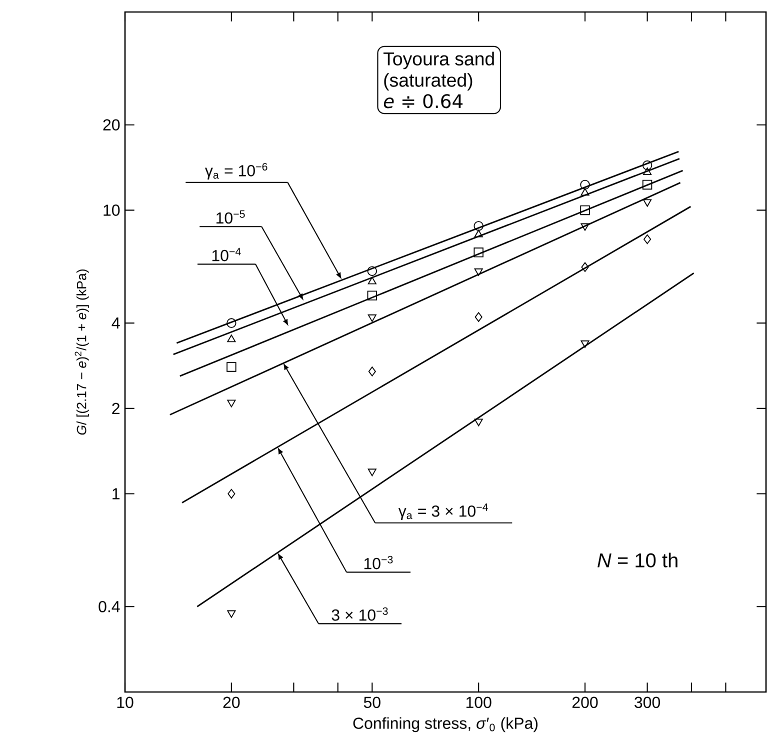 The height and width of the screenshot is (753, 770). What do you see at coordinates (443, 511) in the screenshot?
I see `annotation: γ$_{a}$ = 3 × 10$^{−4}$` at bounding box center [443, 511].